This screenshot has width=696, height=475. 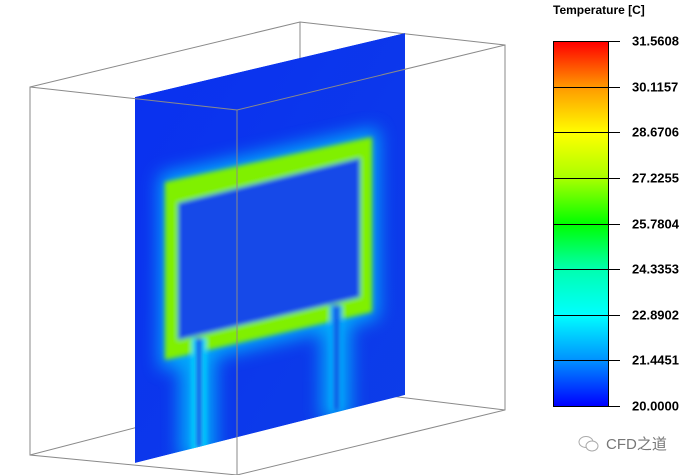 What do you see at coordinates (655, 360) in the screenshot?
I see `legend-tick-label: 21.4451` at bounding box center [655, 360].